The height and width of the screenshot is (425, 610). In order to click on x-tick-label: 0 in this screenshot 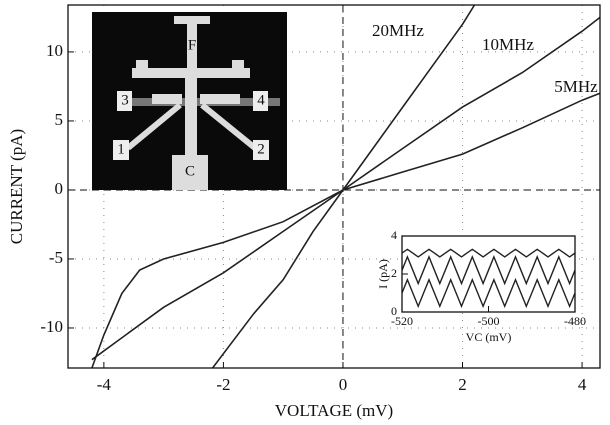, I will do `click(343, 384)`.